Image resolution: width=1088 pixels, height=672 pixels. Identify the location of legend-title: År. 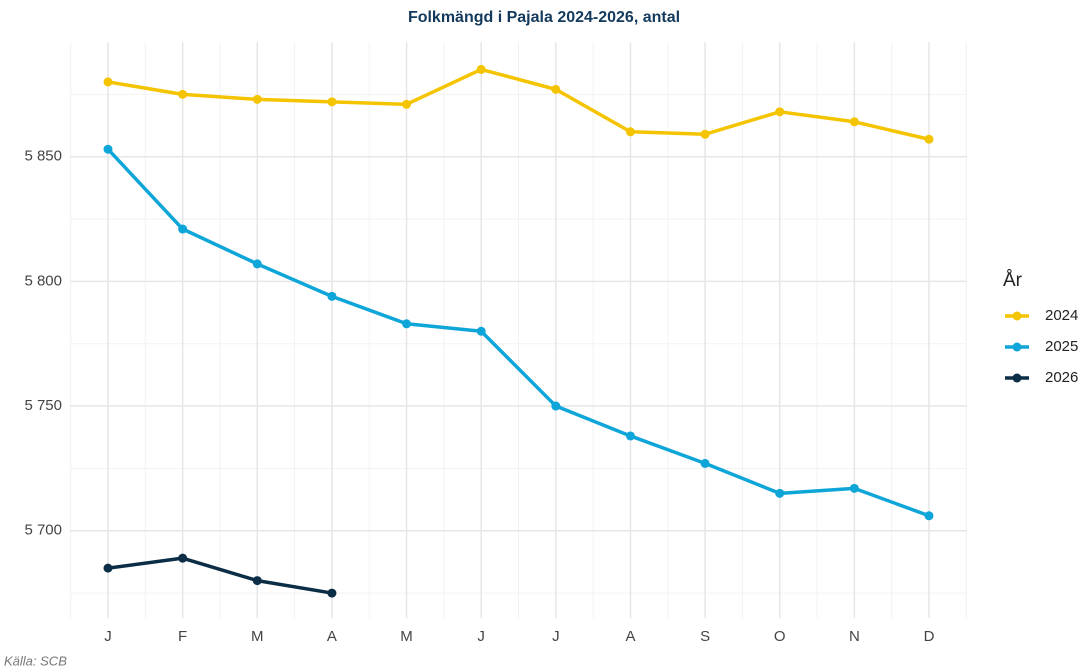
(1013, 280).